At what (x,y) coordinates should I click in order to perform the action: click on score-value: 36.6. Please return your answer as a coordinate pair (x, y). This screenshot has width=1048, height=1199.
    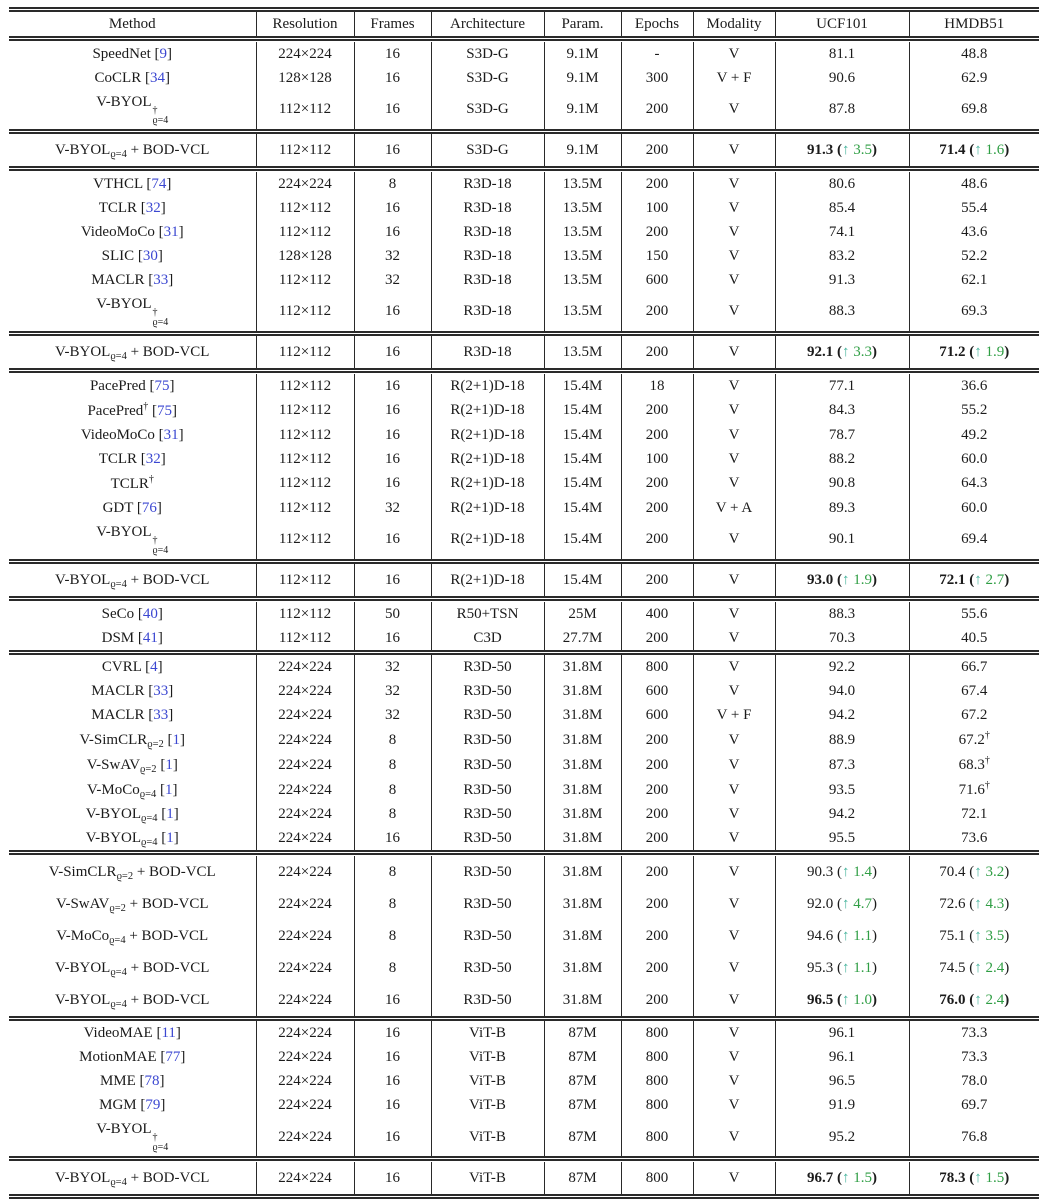
    Looking at the image, I should click on (974, 386).